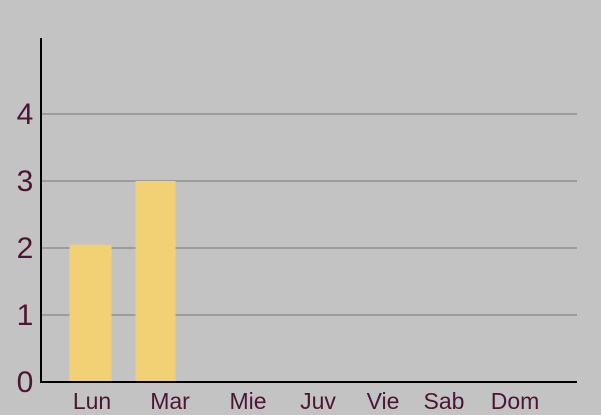 This screenshot has height=415, width=601. I want to click on y-tick-label-3: 3, so click(25, 181).